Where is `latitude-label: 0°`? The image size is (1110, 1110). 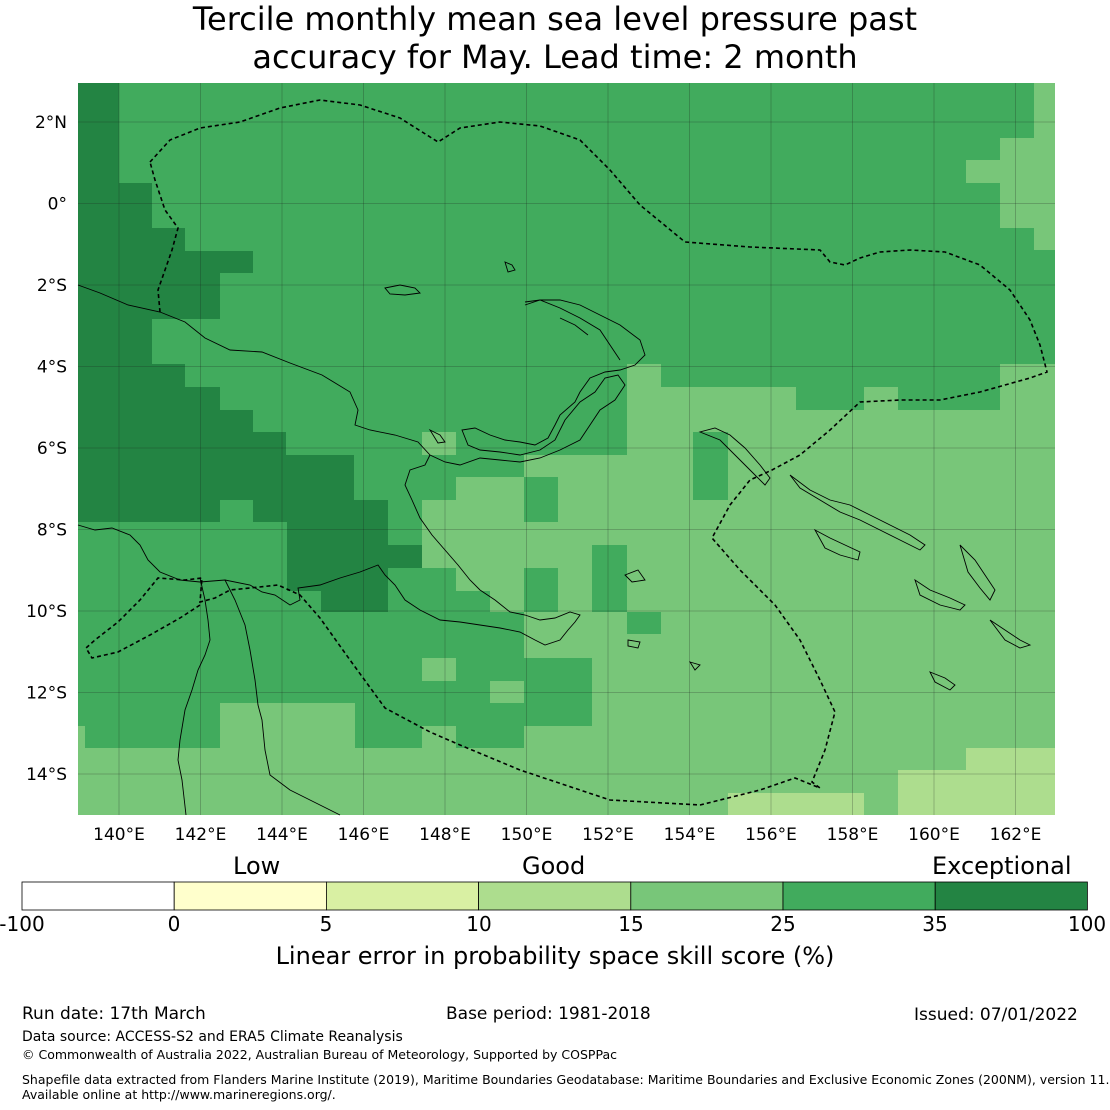
latitude-label: 0° is located at coordinates (57, 205).